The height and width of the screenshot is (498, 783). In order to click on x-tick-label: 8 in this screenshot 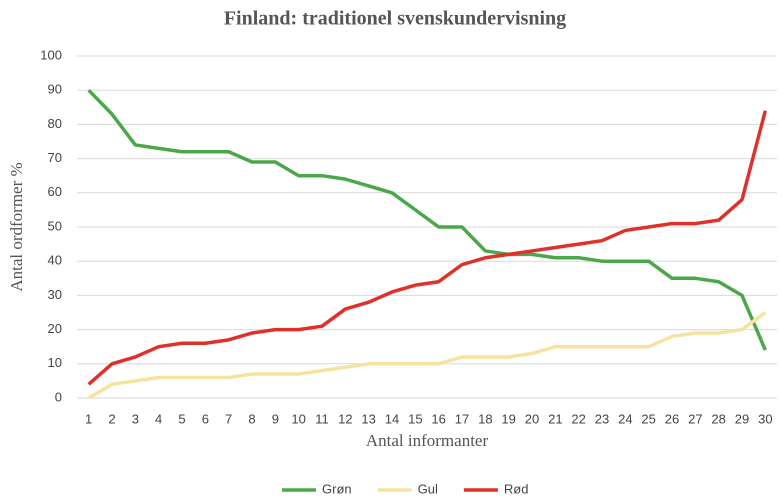, I will do `click(251, 418)`.